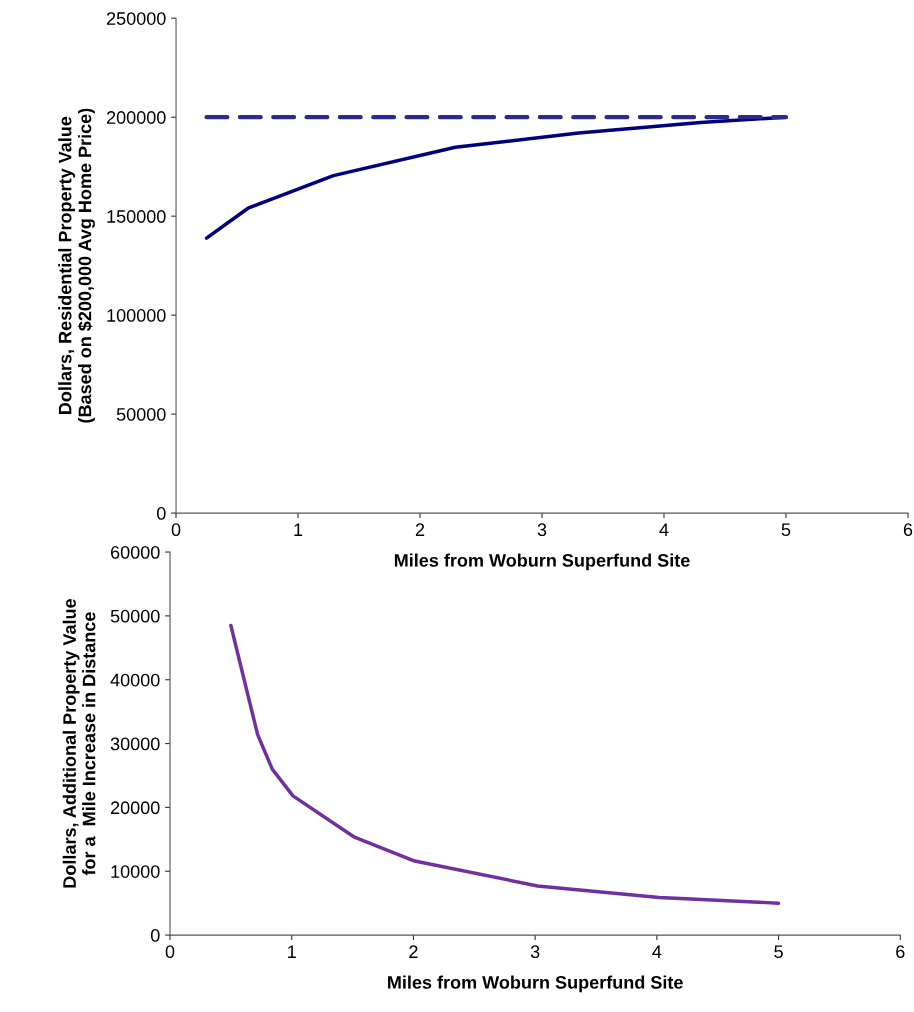  I want to click on y-tick-label: 40000, so click(135, 680).